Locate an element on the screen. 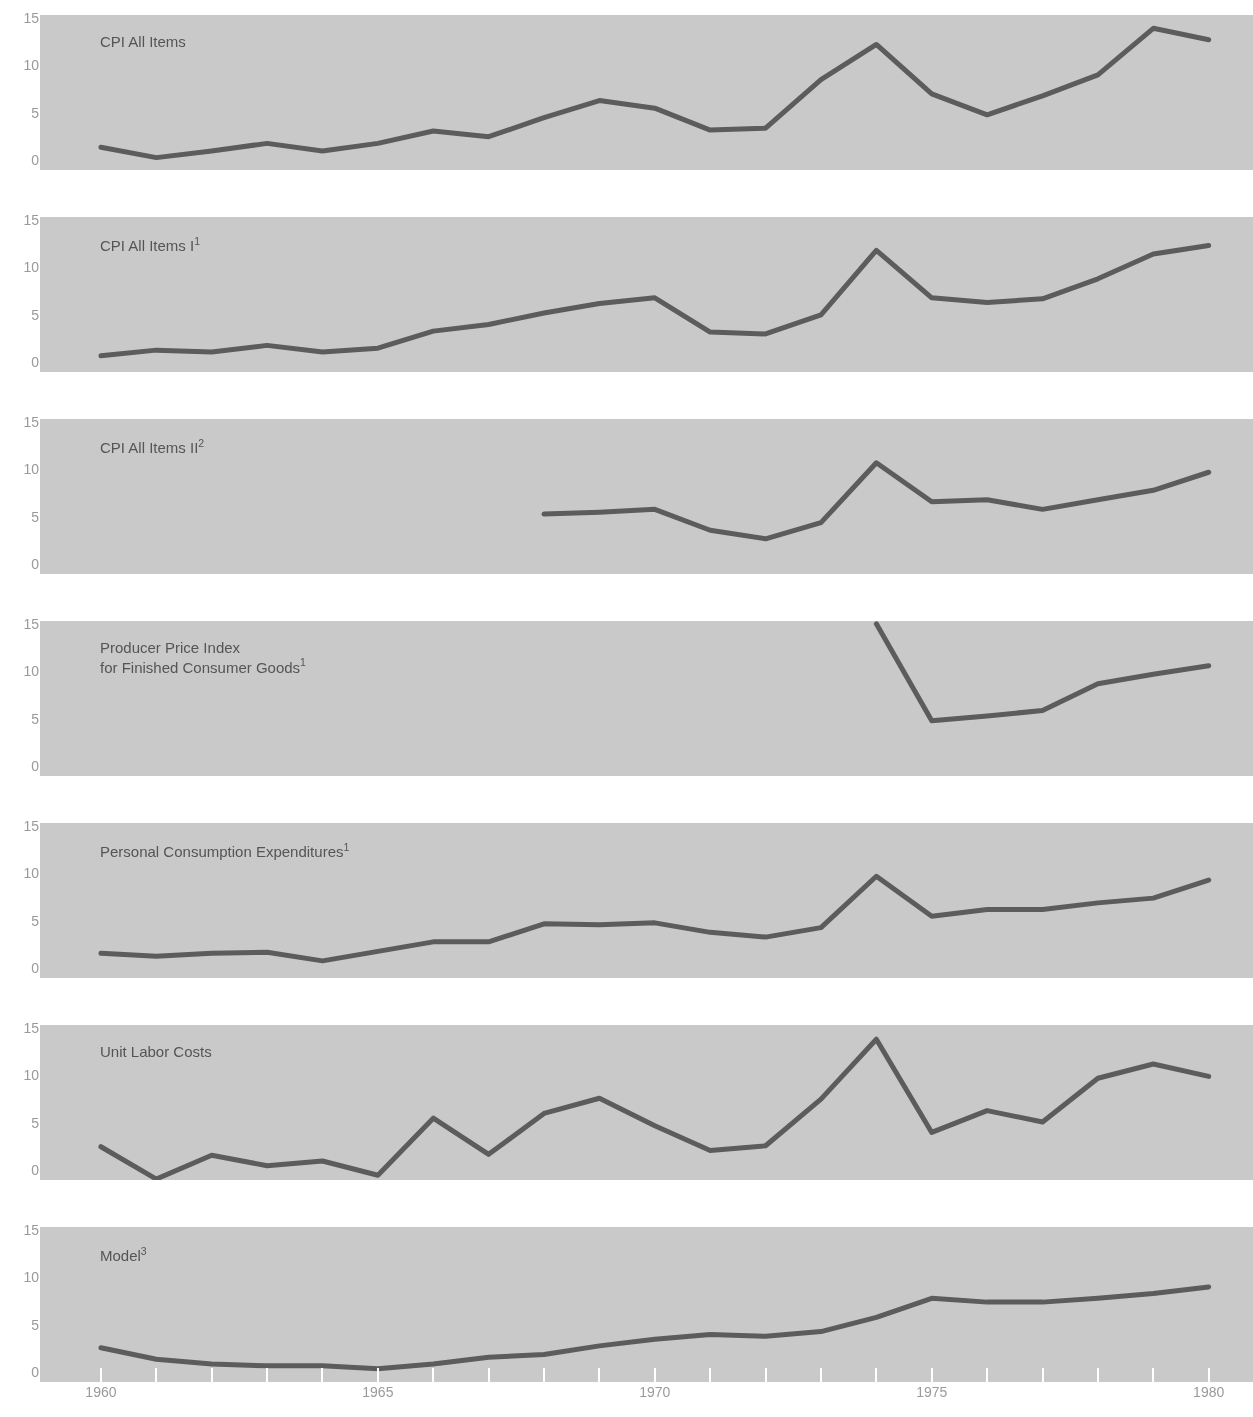  x-tick-label: 1970 is located at coordinates (655, 1392).